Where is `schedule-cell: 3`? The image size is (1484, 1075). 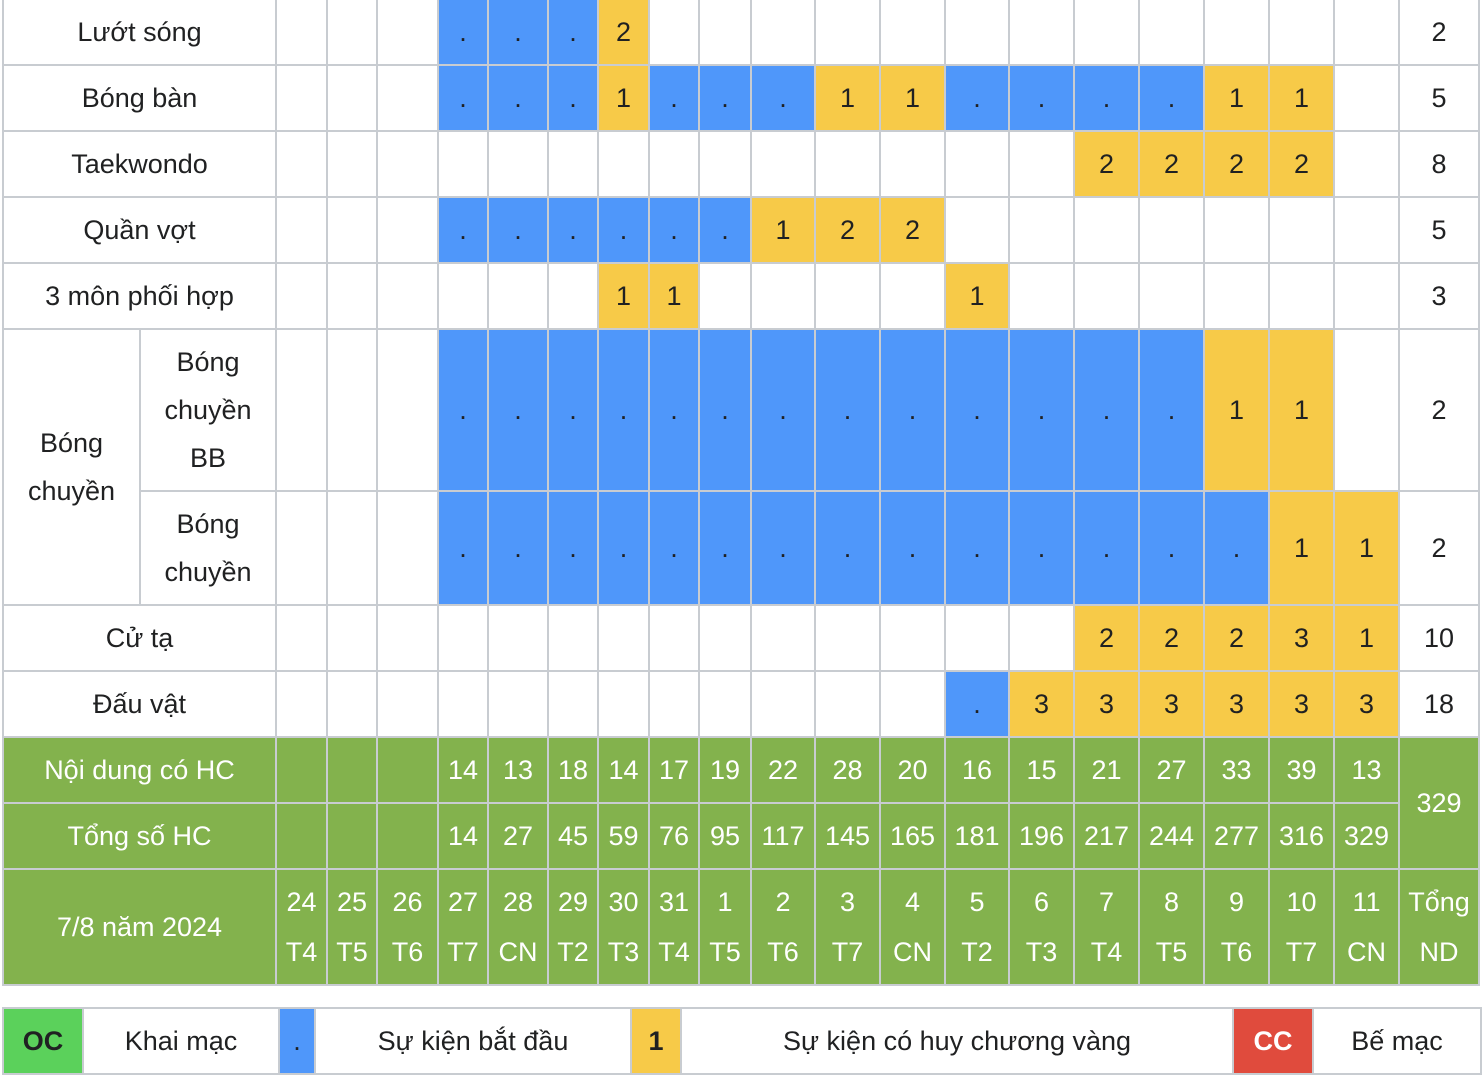 schedule-cell: 3 is located at coordinates (1301, 704).